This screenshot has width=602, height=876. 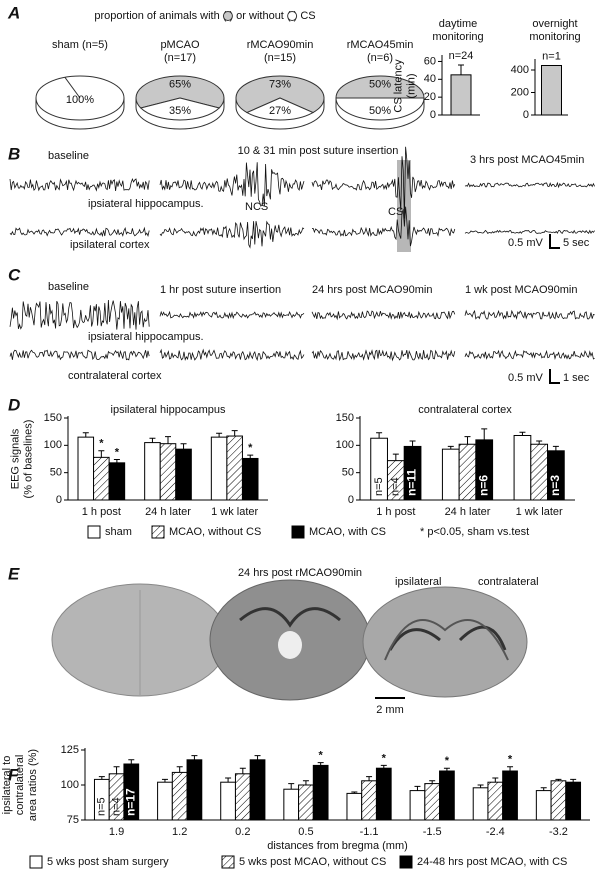 What do you see at coordinates (280, 85) in the screenshot?
I see `pie-label: 73%` at bounding box center [280, 85].